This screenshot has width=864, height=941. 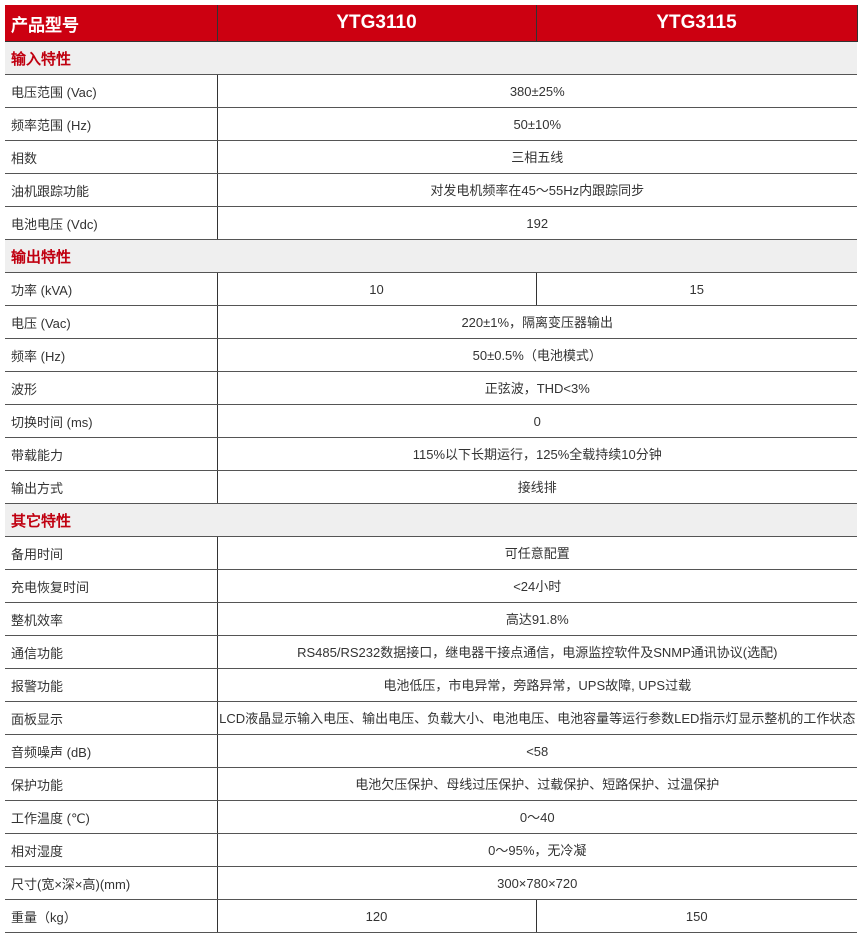 I want to click on row-value: 10, so click(x=376, y=289).